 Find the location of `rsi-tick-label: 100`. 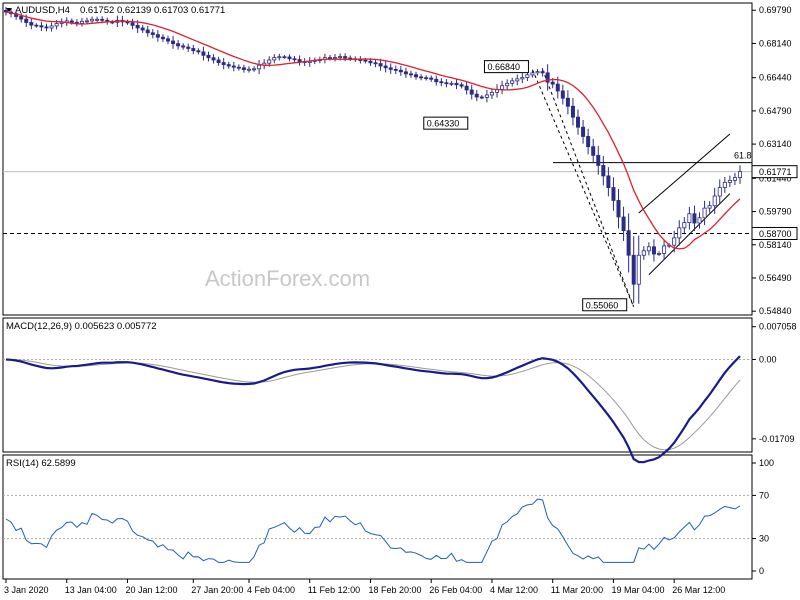

rsi-tick-label: 100 is located at coordinates (766, 463).